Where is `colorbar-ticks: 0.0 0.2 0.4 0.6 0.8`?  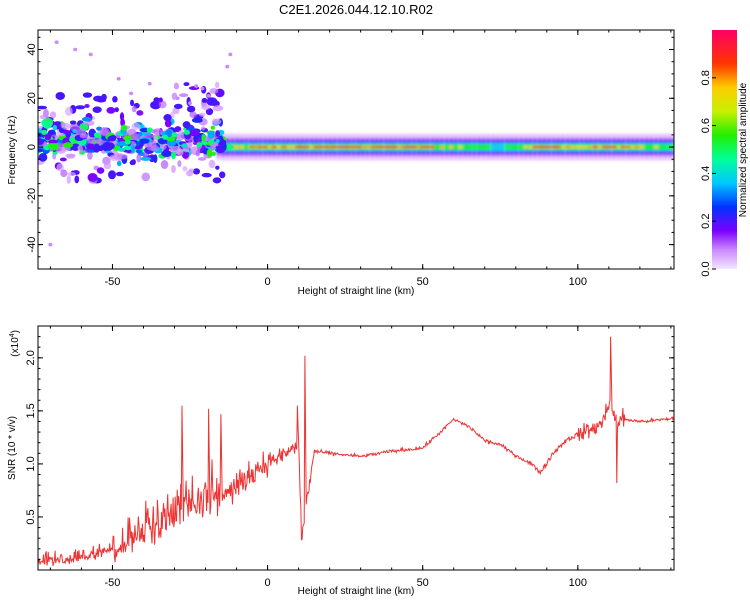 colorbar-ticks: 0.0 0.2 0.4 0.6 0.8 is located at coordinates (708, 173).